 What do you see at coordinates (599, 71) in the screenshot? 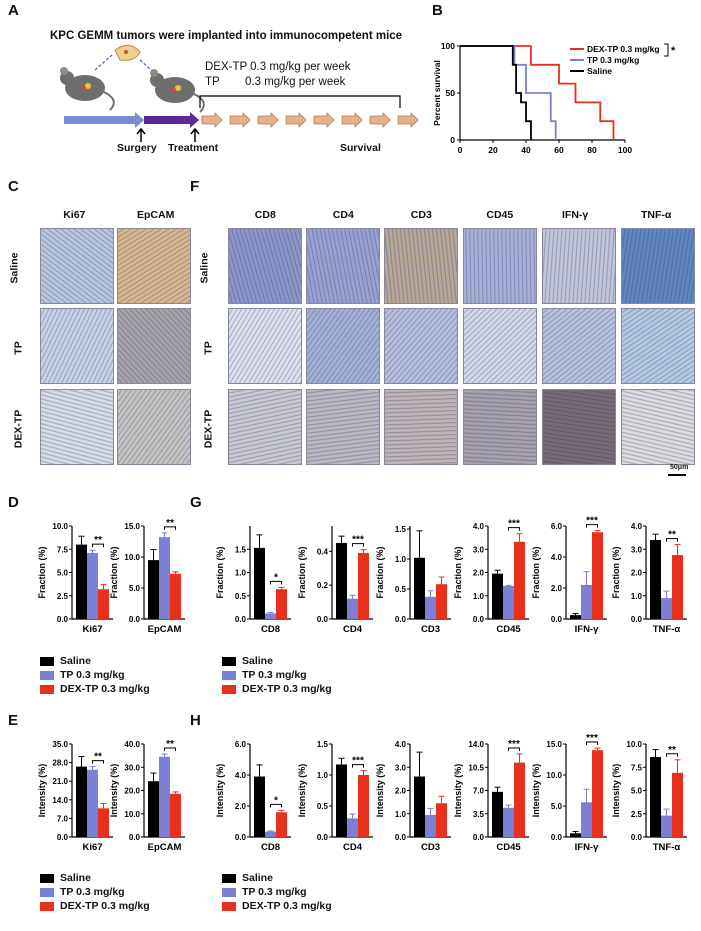
I see `legend-label: Saline` at bounding box center [599, 71].